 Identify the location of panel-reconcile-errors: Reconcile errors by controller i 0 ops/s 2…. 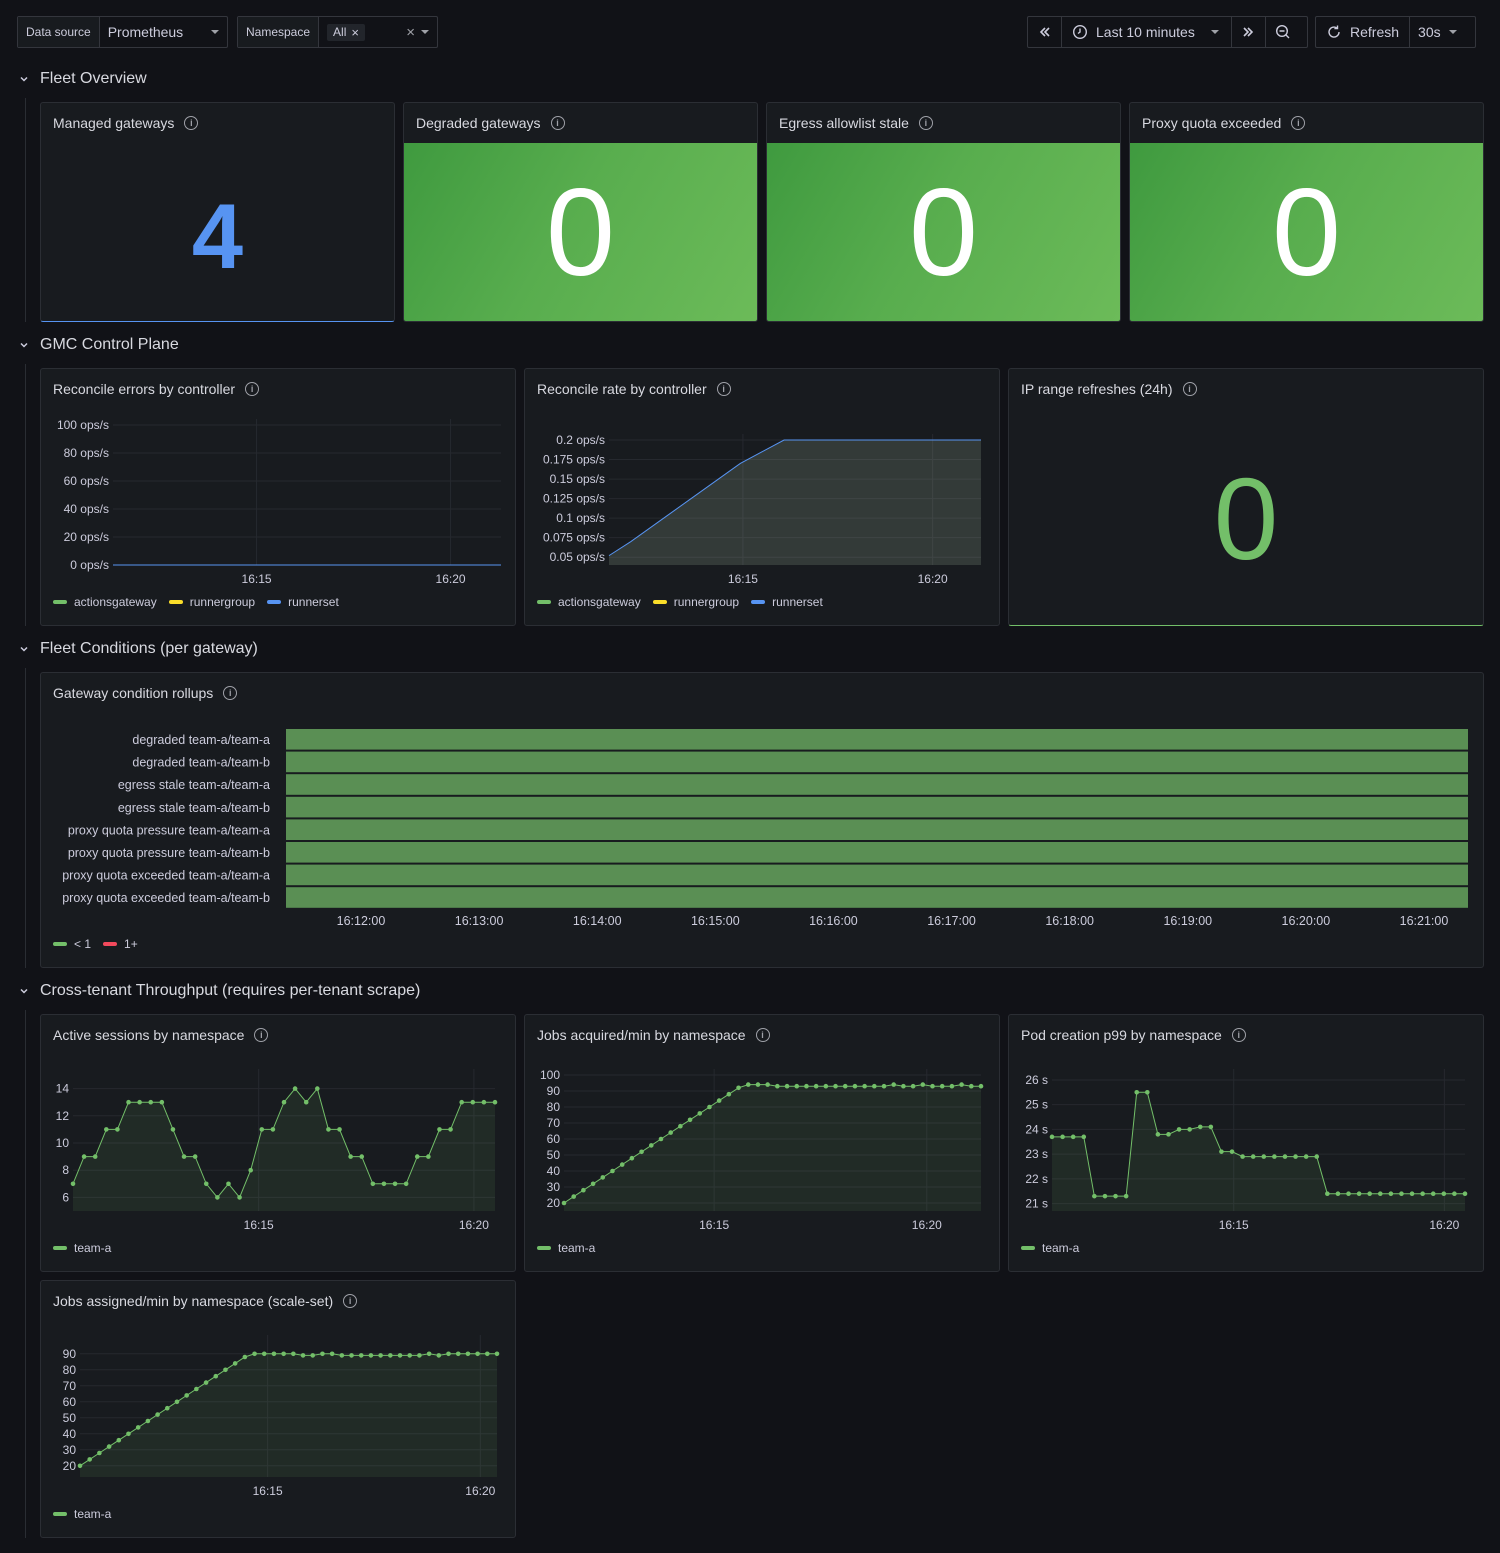
(278, 497).